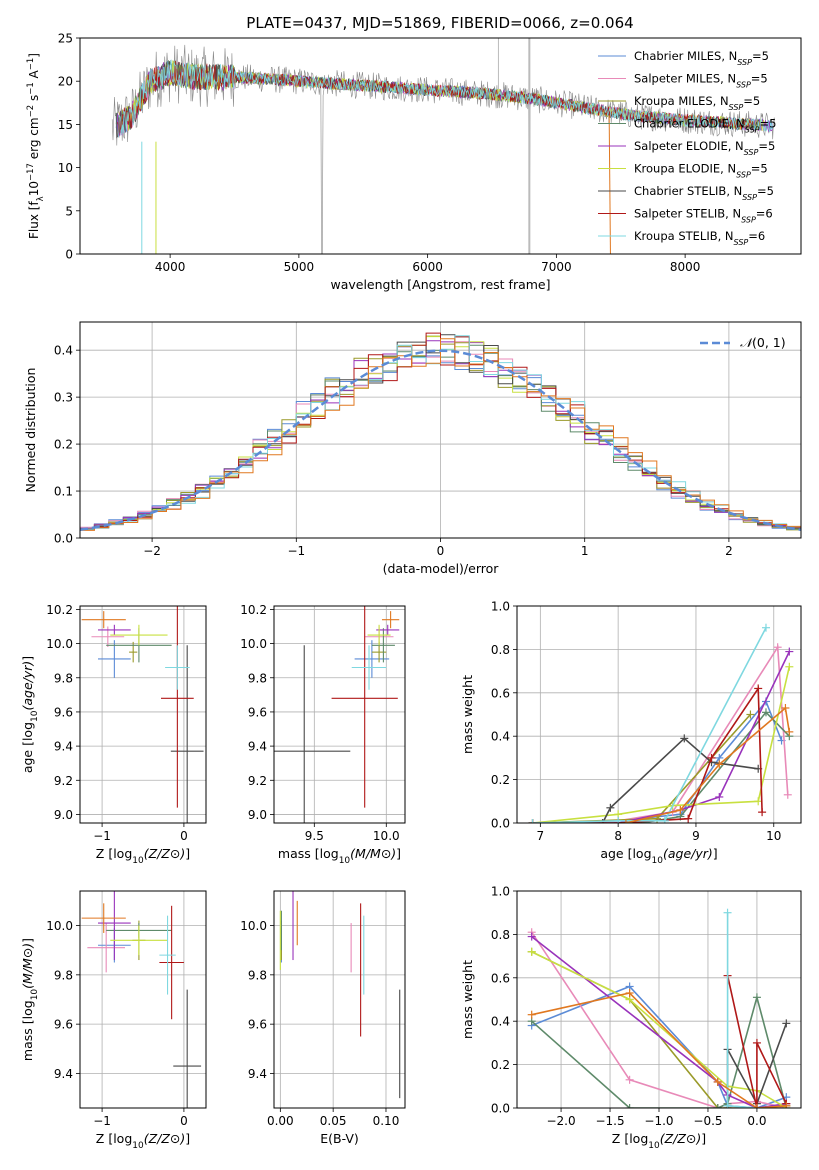  What do you see at coordinates (253, 610) in the screenshot?
I see `y-tick-label: 10.2` at bounding box center [253, 610].